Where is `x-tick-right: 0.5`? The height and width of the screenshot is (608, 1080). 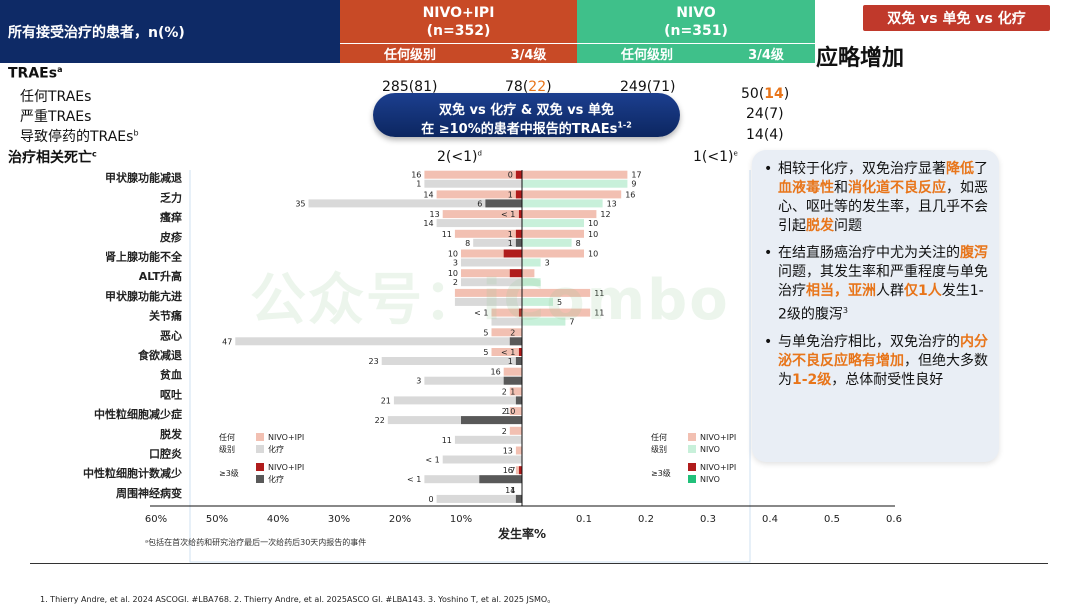 x-tick-right: 0.5 is located at coordinates (832, 519).